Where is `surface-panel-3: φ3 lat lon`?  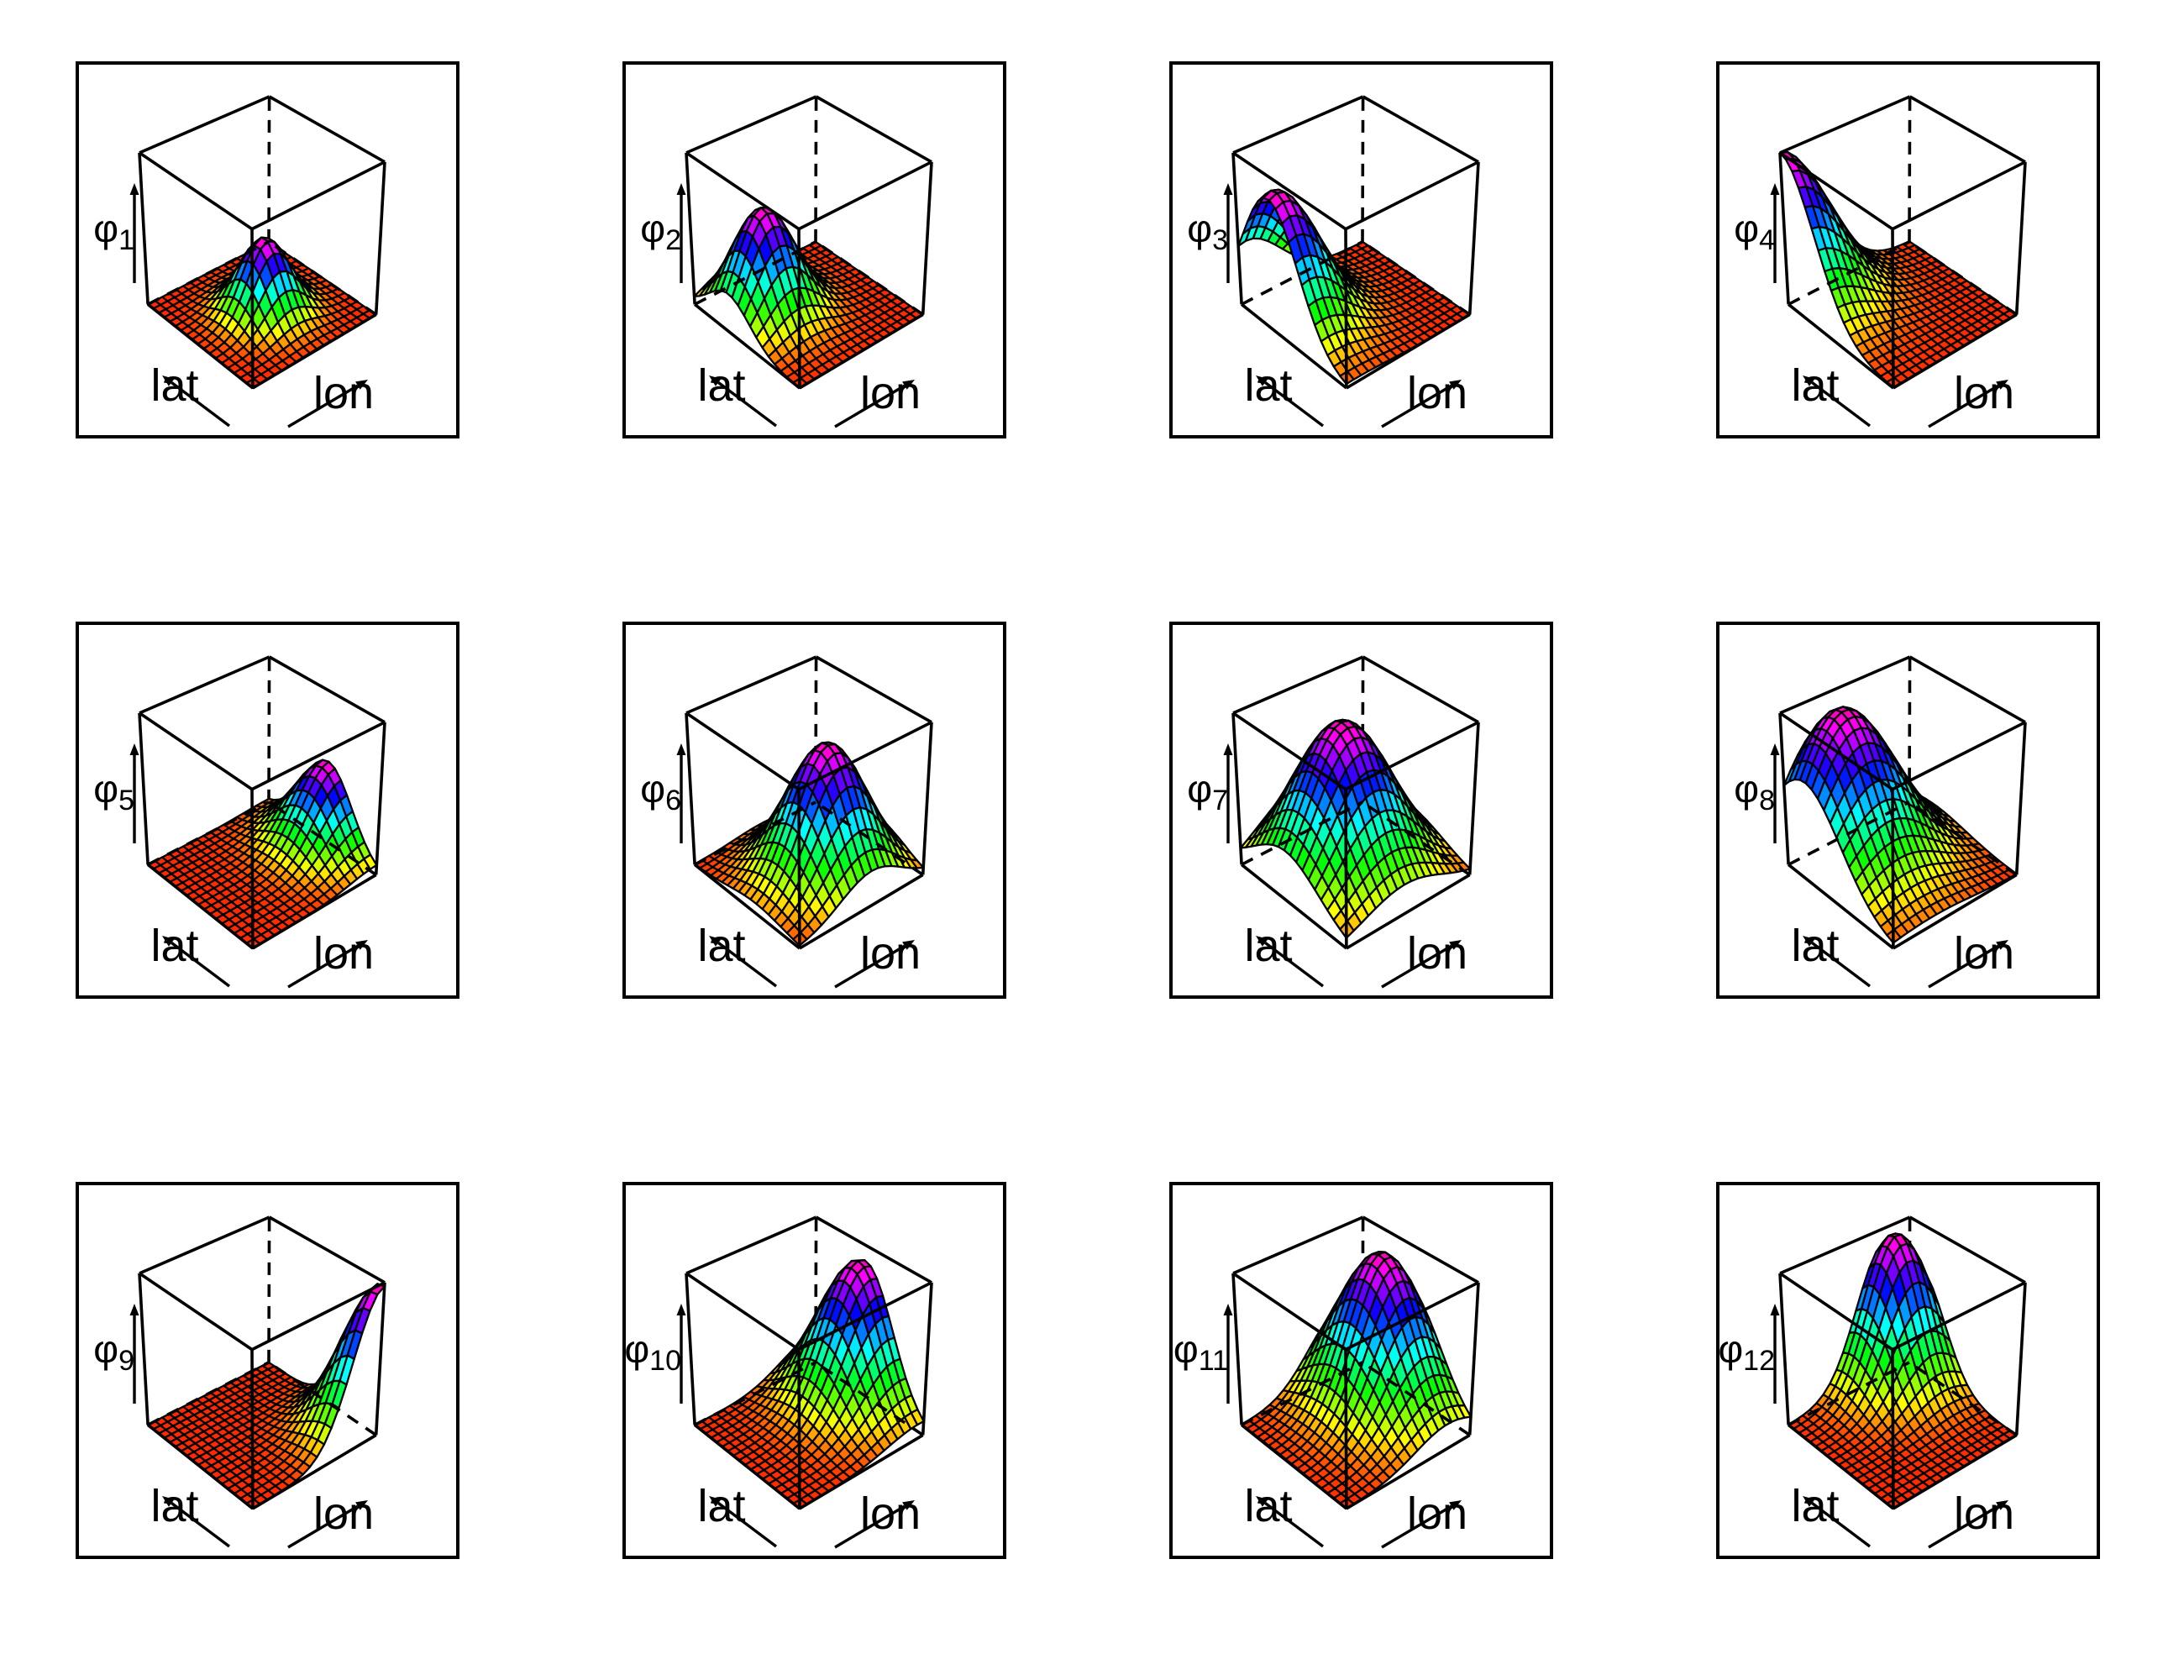
surface-panel-3: φ3 lat lon is located at coordinates (1361, 249).